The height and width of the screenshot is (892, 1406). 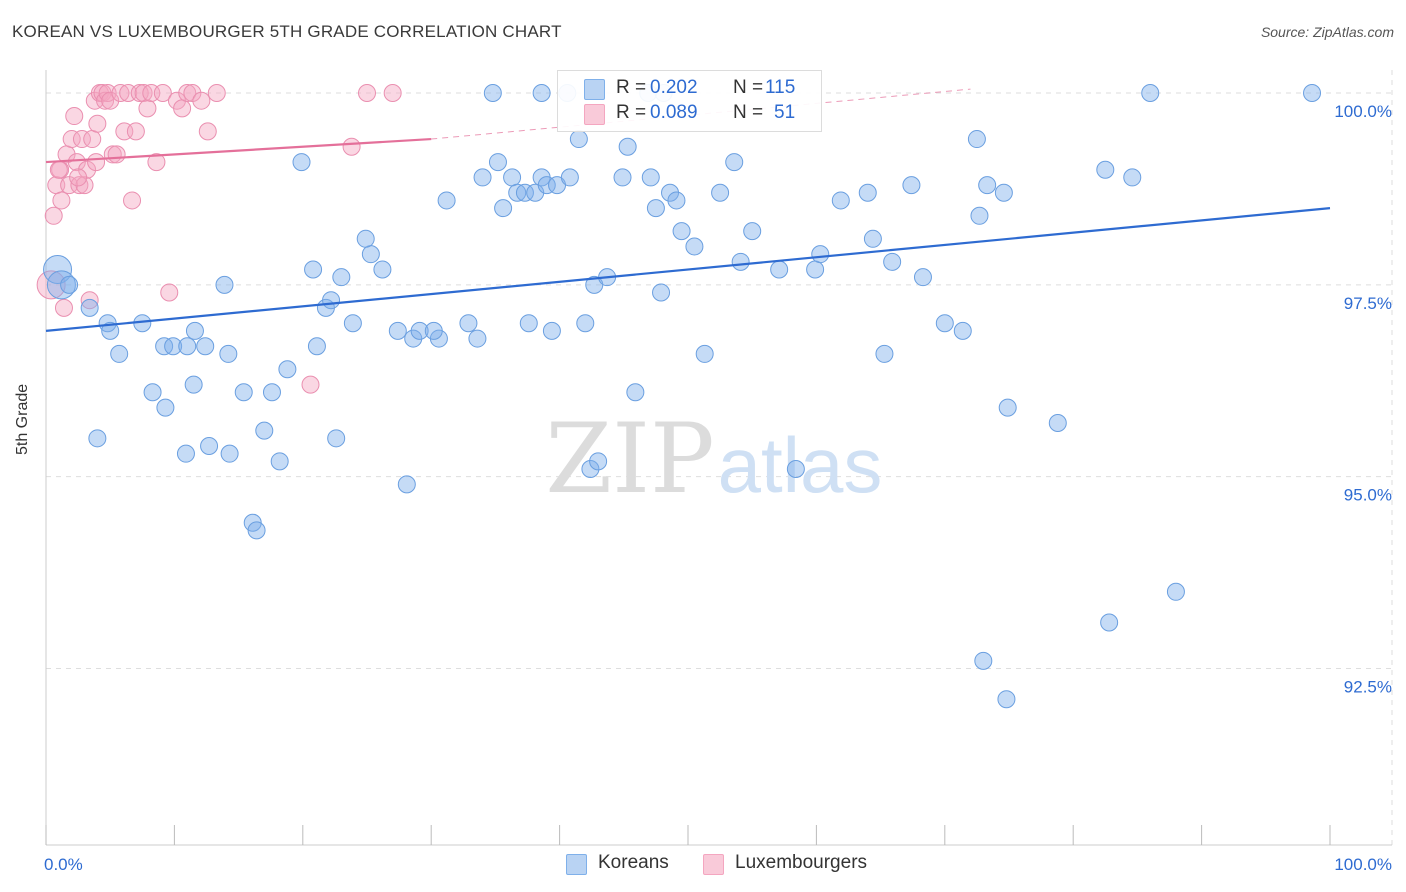 What do you see at coordinates (629, 459) in the screenshot?
I see `watermark-zip: ZIP` at bounding box center [629, 459].